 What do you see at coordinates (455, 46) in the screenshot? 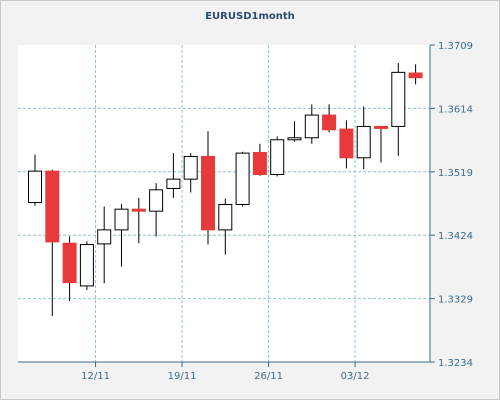
I see `y-tick-label: 1.3709` at bounding box center [455, 46].